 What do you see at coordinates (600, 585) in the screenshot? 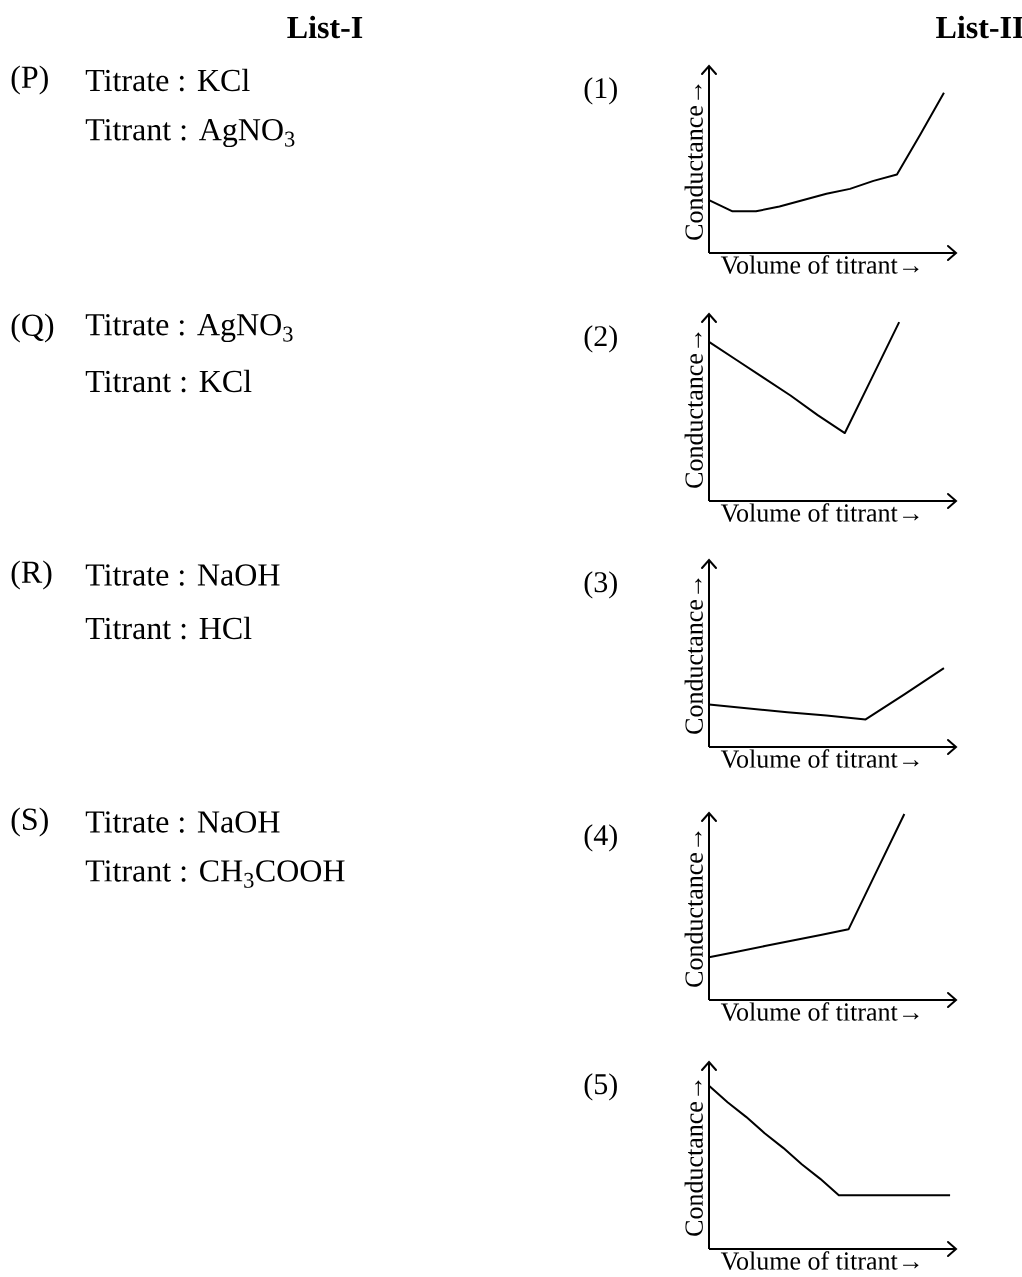
I see `chart-title: (3)` at bounding box center [600, 585].